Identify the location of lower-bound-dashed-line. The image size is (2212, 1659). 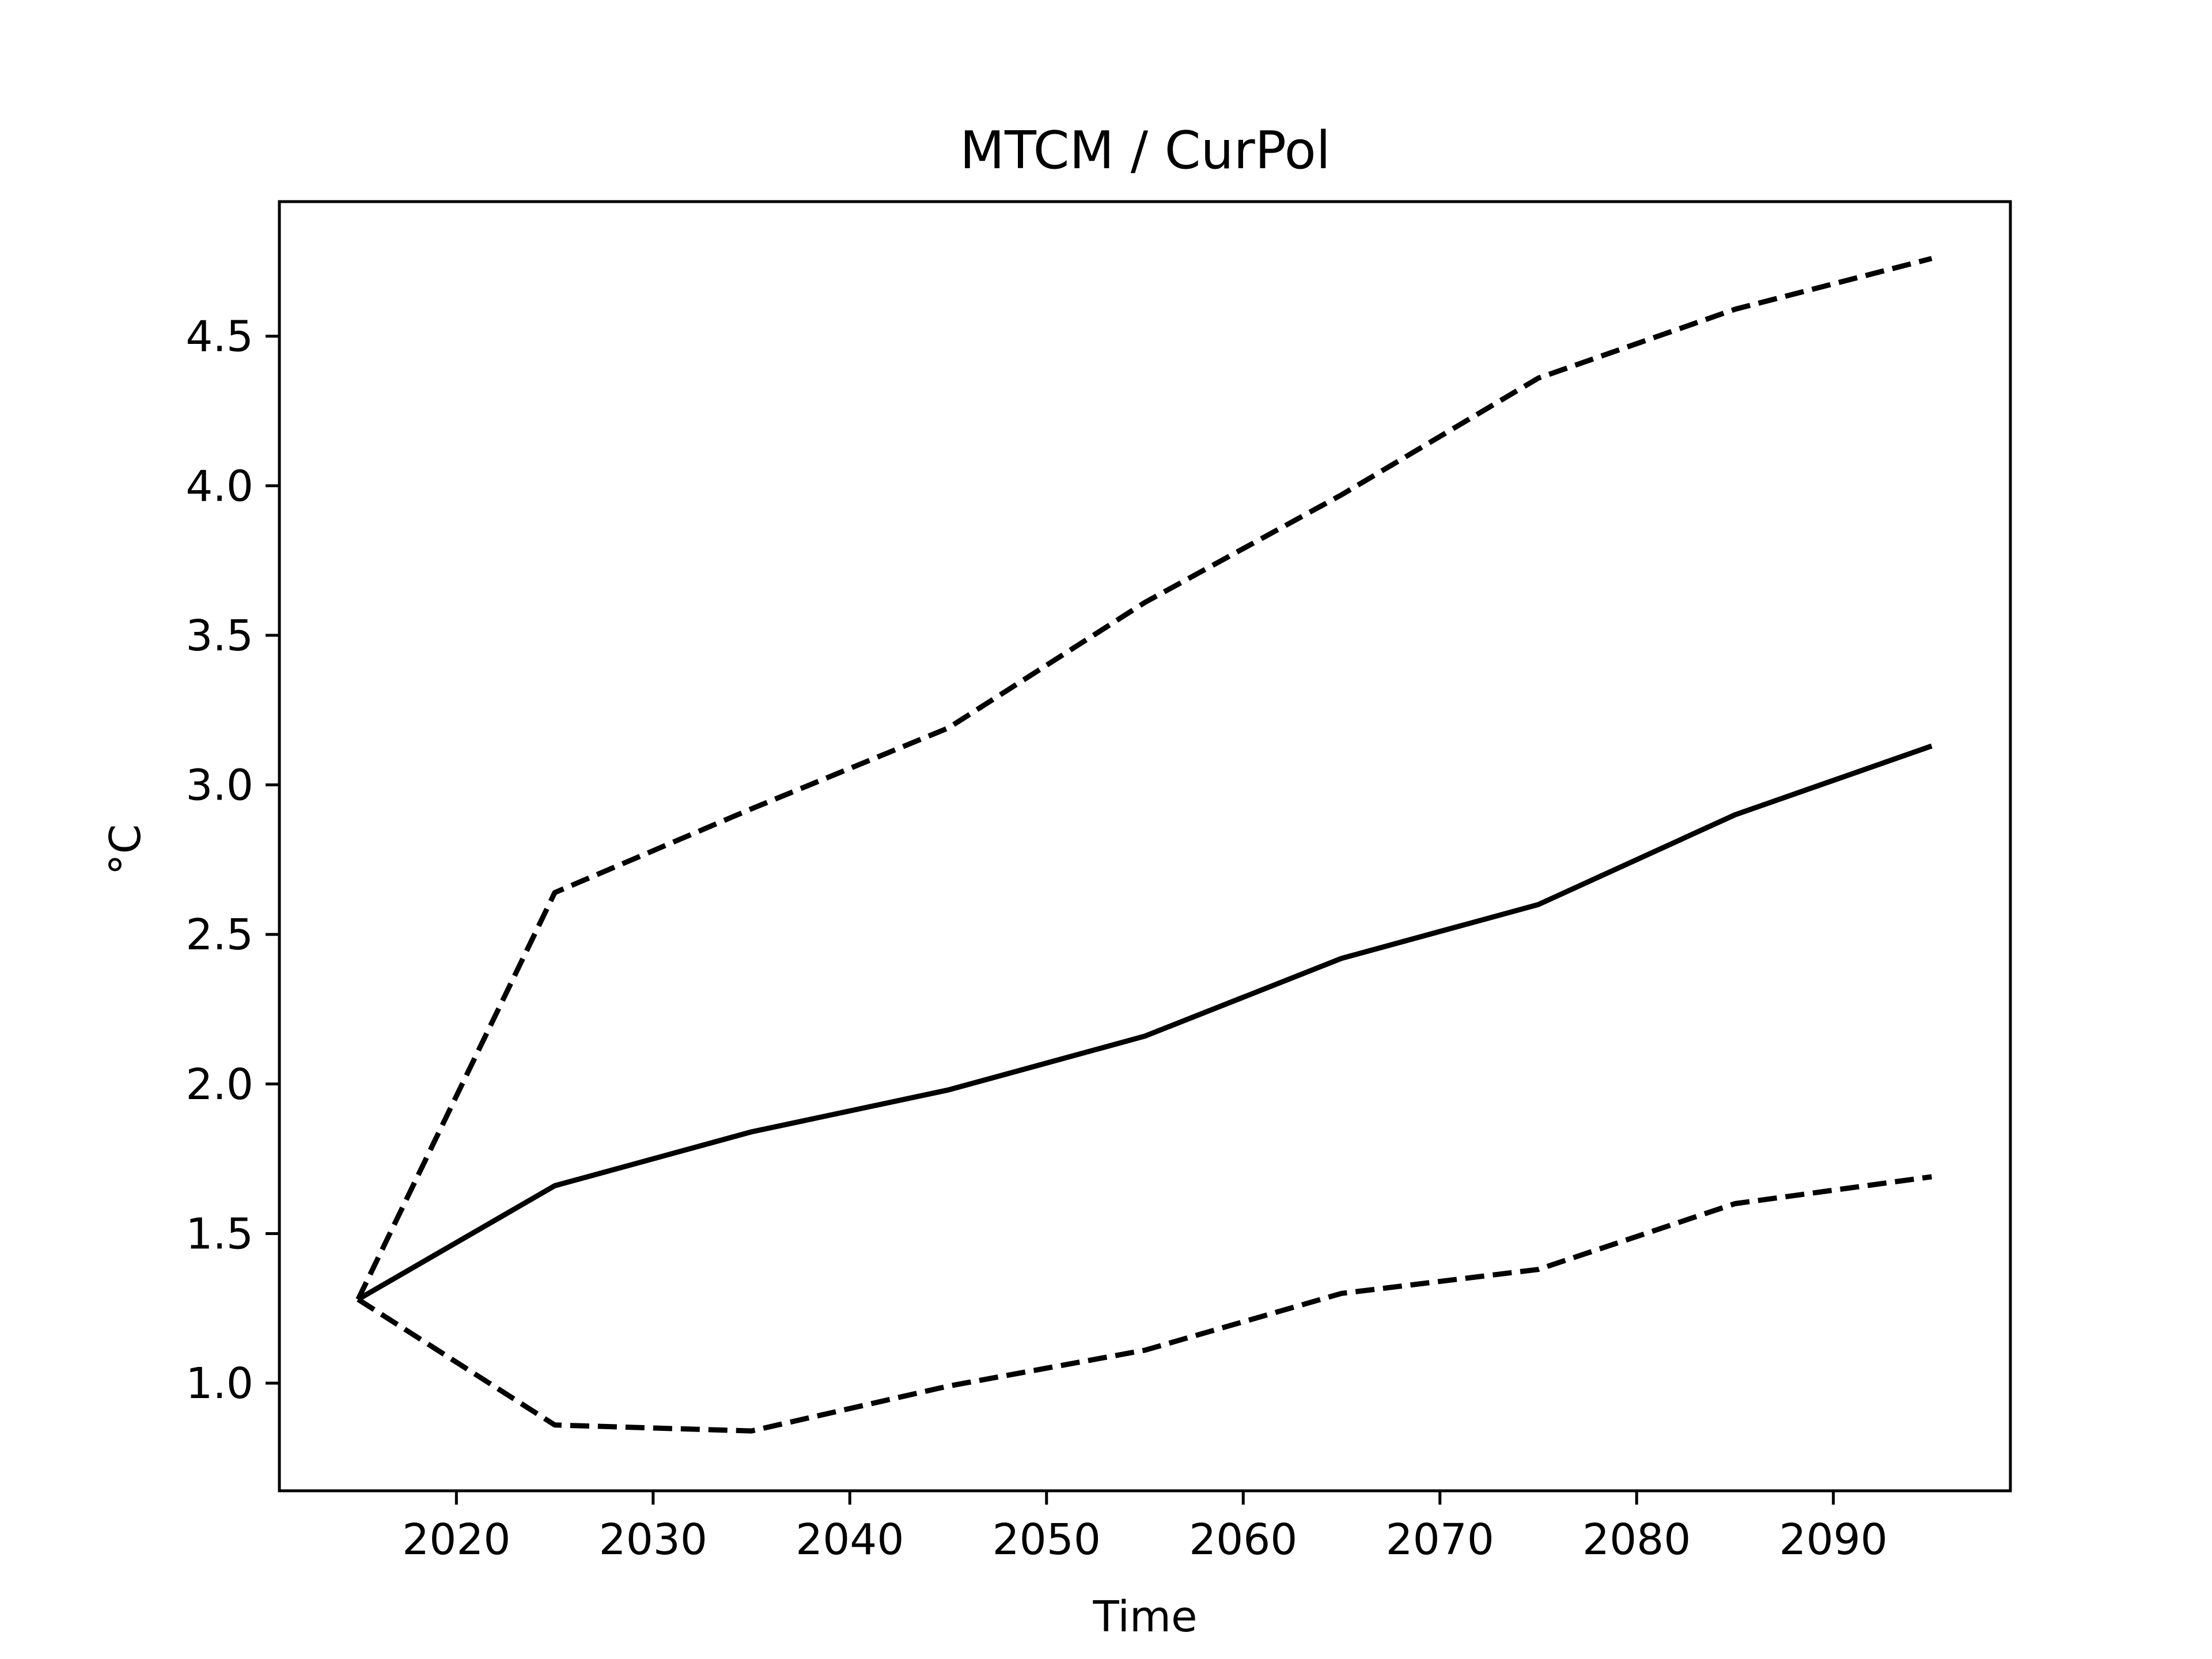
(1145, 1304).